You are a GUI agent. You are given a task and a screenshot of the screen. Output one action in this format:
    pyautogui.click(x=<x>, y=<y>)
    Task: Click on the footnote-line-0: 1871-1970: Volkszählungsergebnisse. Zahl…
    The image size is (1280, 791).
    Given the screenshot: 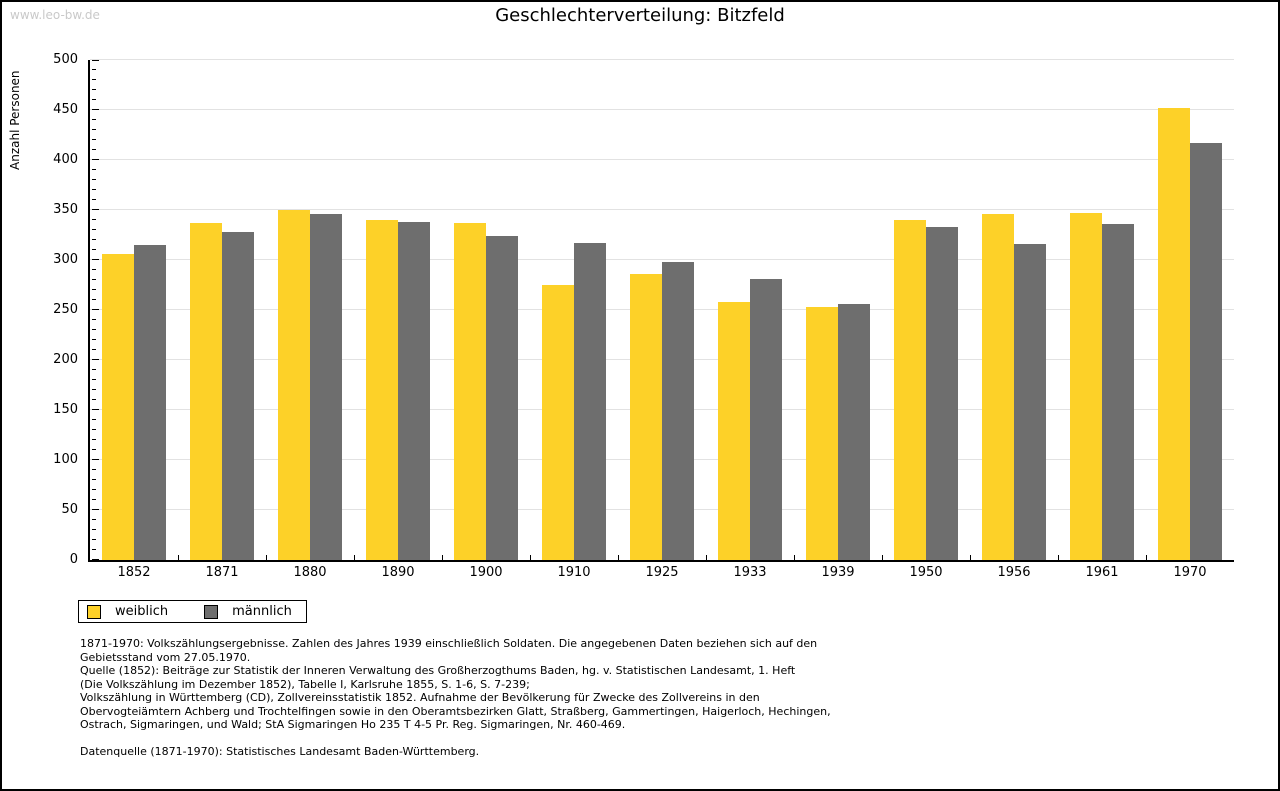 What is the action you would take?
    pyautogui.click(x=449, y=643)
    